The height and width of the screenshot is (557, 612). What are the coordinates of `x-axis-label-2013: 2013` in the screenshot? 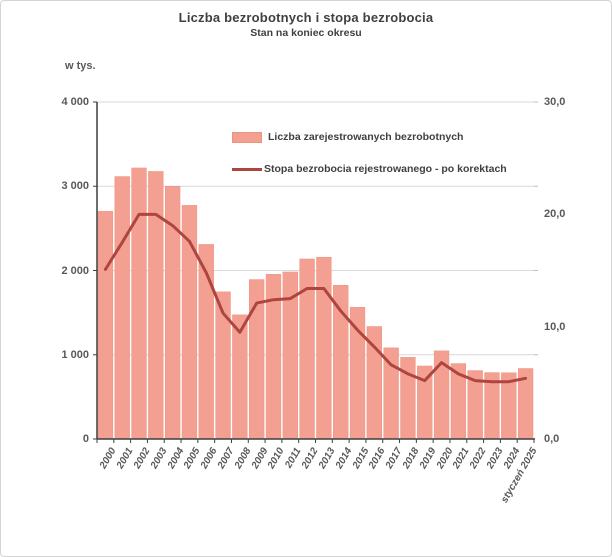 It's located at (327, 458).